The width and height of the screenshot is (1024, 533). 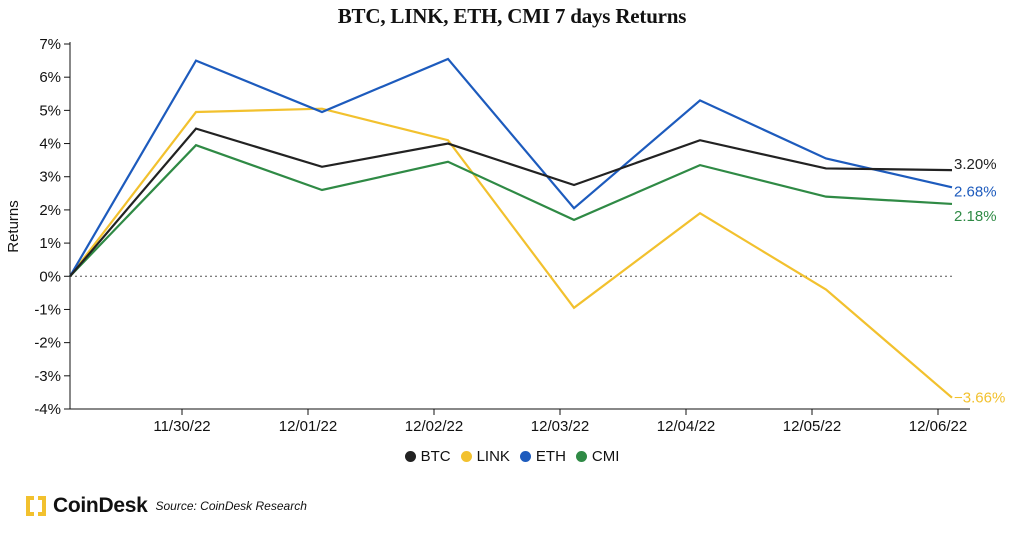 I want to click on source-note: Source: CoinDesk Research, so click(x=231, y=506).